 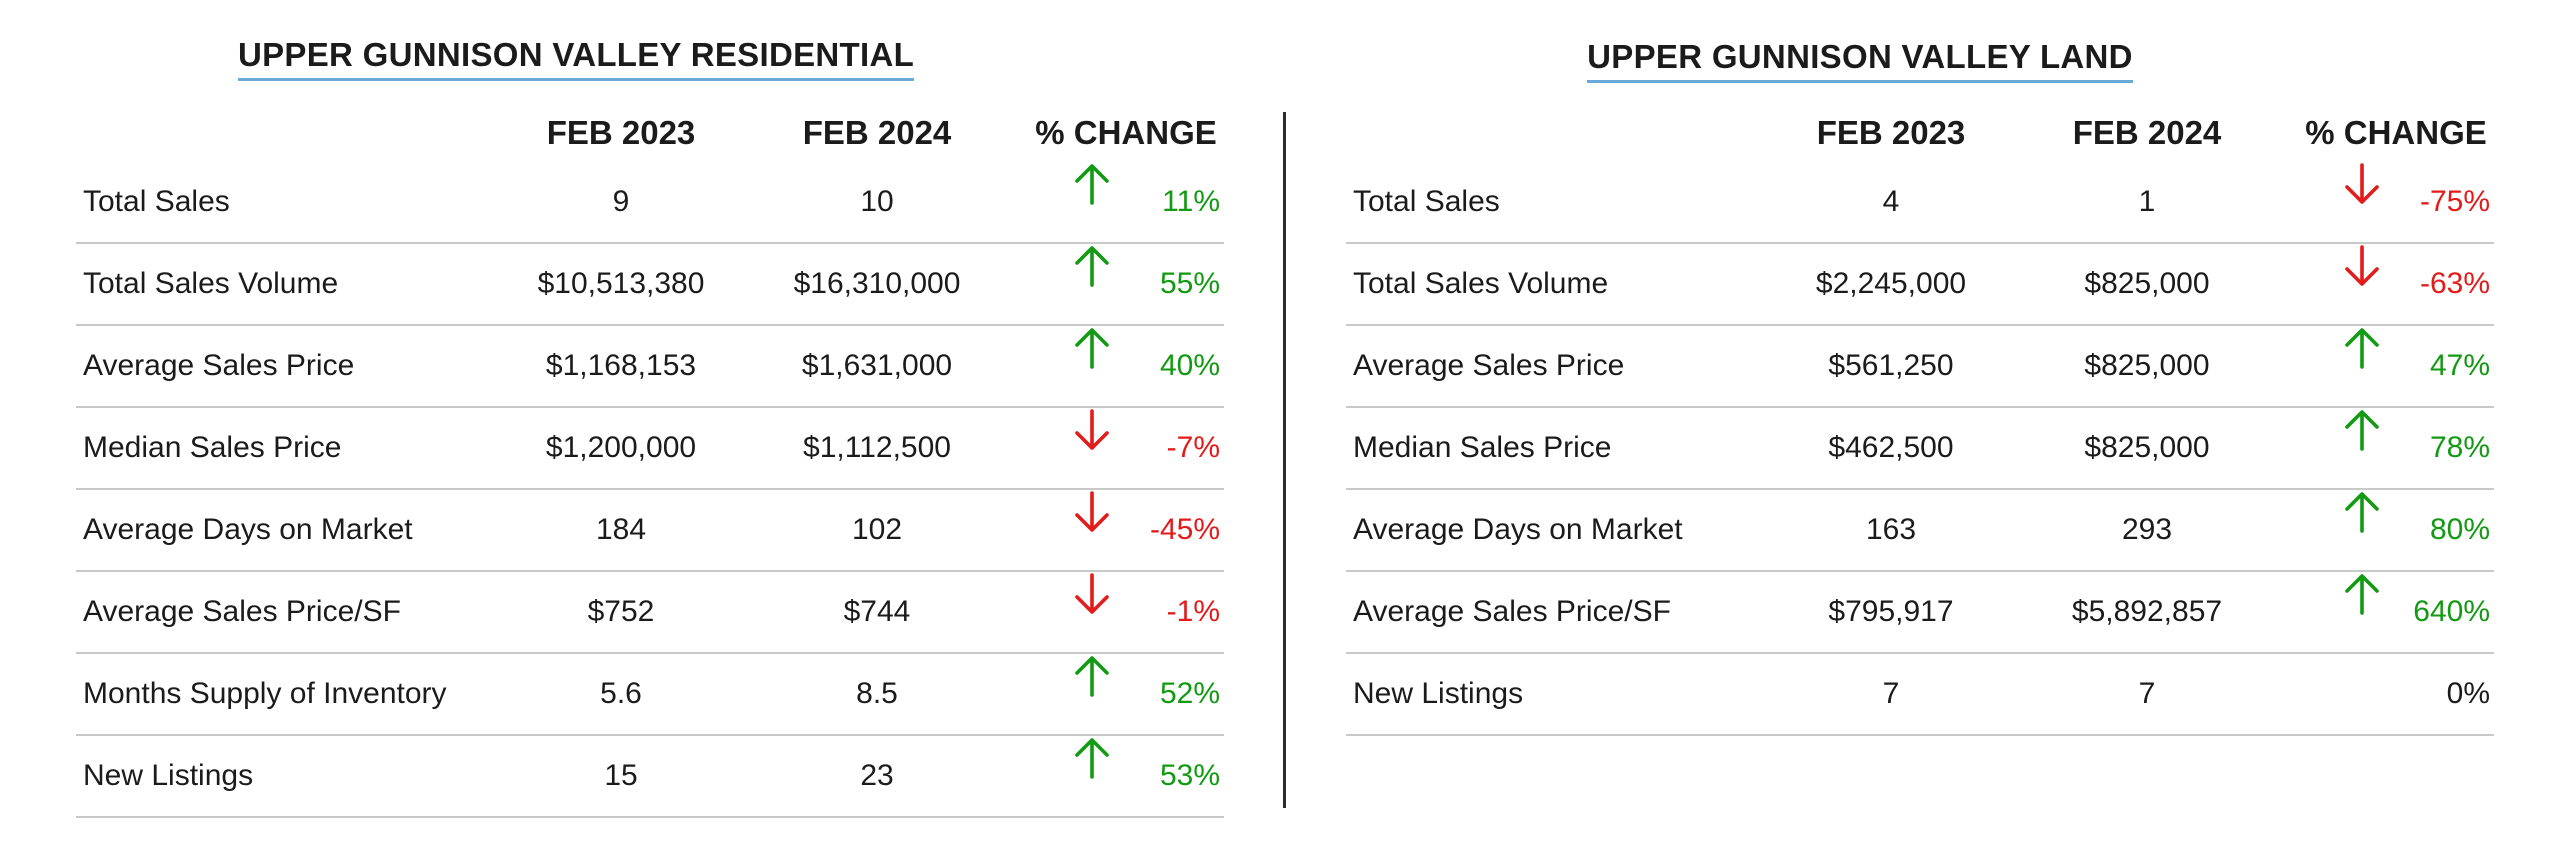 I want to click on value-feb-2024: $5,892,857, so click(x=2147, y=611).